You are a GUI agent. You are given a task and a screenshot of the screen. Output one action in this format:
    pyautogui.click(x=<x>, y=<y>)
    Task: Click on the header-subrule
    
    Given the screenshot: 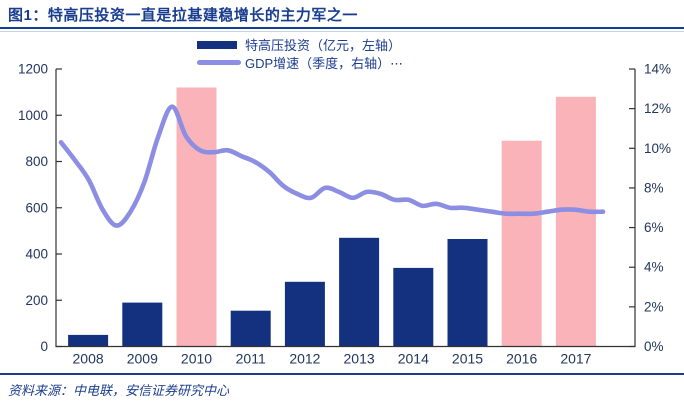 What is the action you would take?
    pyautogui.click(x=342, y=31)
    